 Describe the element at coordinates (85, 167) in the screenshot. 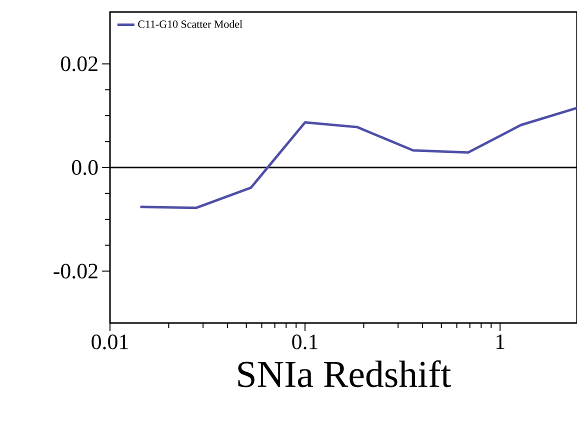

I see `y-tick-label: 0.0` at that location.